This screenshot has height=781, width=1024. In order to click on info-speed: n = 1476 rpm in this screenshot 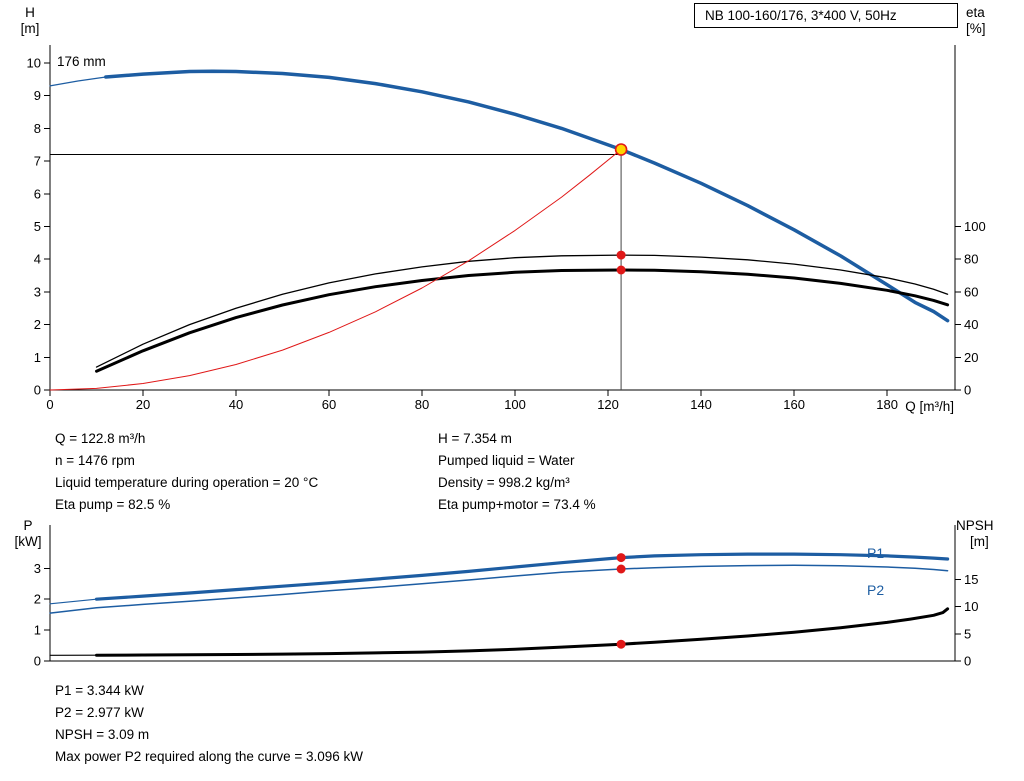, I will do `click(95, 460)`.